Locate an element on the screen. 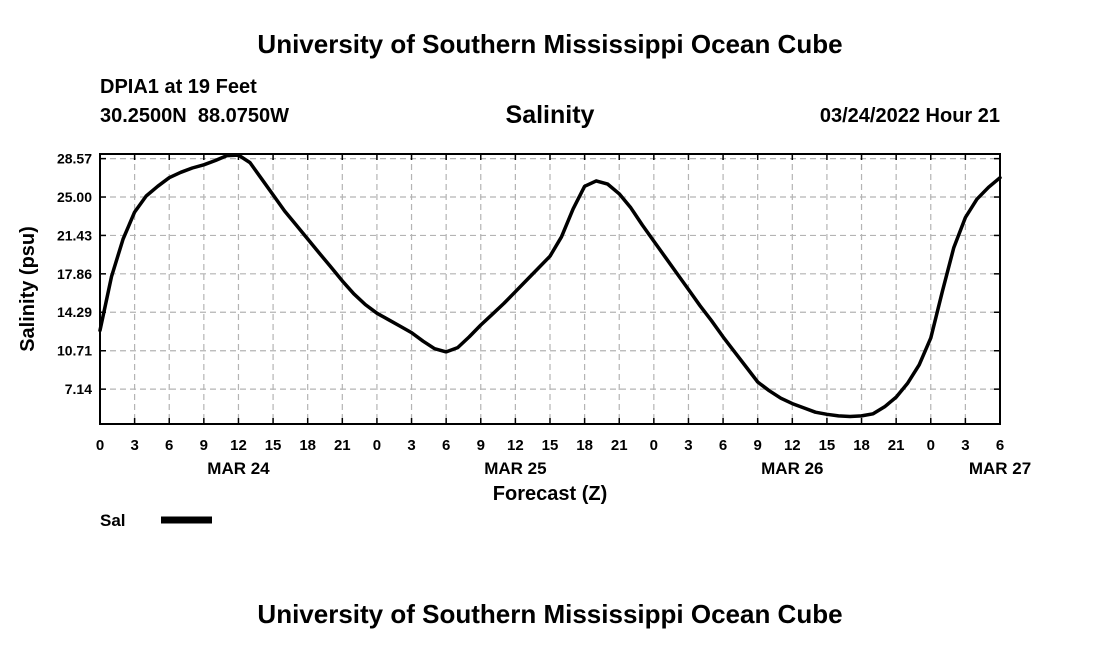 The image size is (1100, 650). y-tick-label: 10.71 is located at coordinates (74, 351).